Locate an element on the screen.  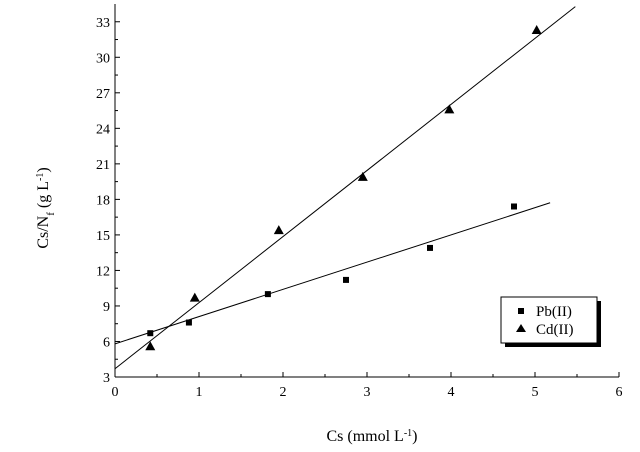
legend-marker-cd is located at coordinates (521, 328).